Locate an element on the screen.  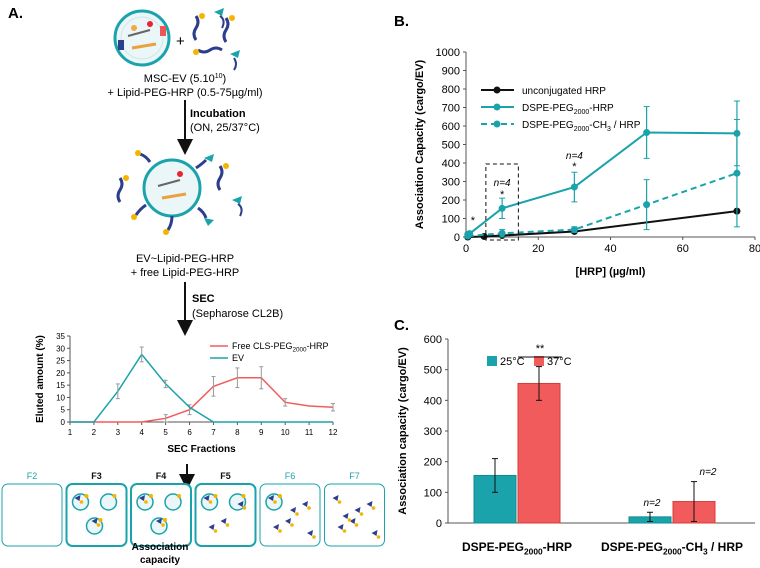
sec-x-tick-label: 3 is located at coordinates (118, 432).